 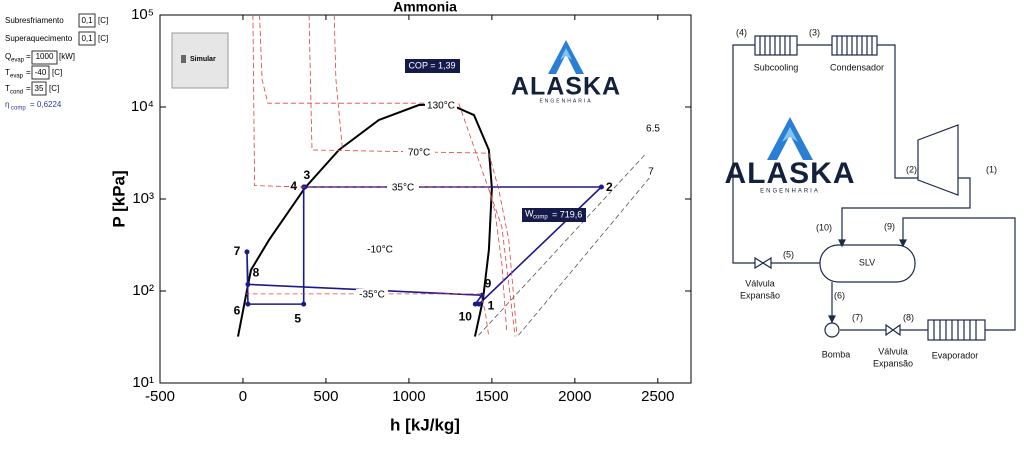 I want to click on state-label: 6, so click(x=237, y=310).